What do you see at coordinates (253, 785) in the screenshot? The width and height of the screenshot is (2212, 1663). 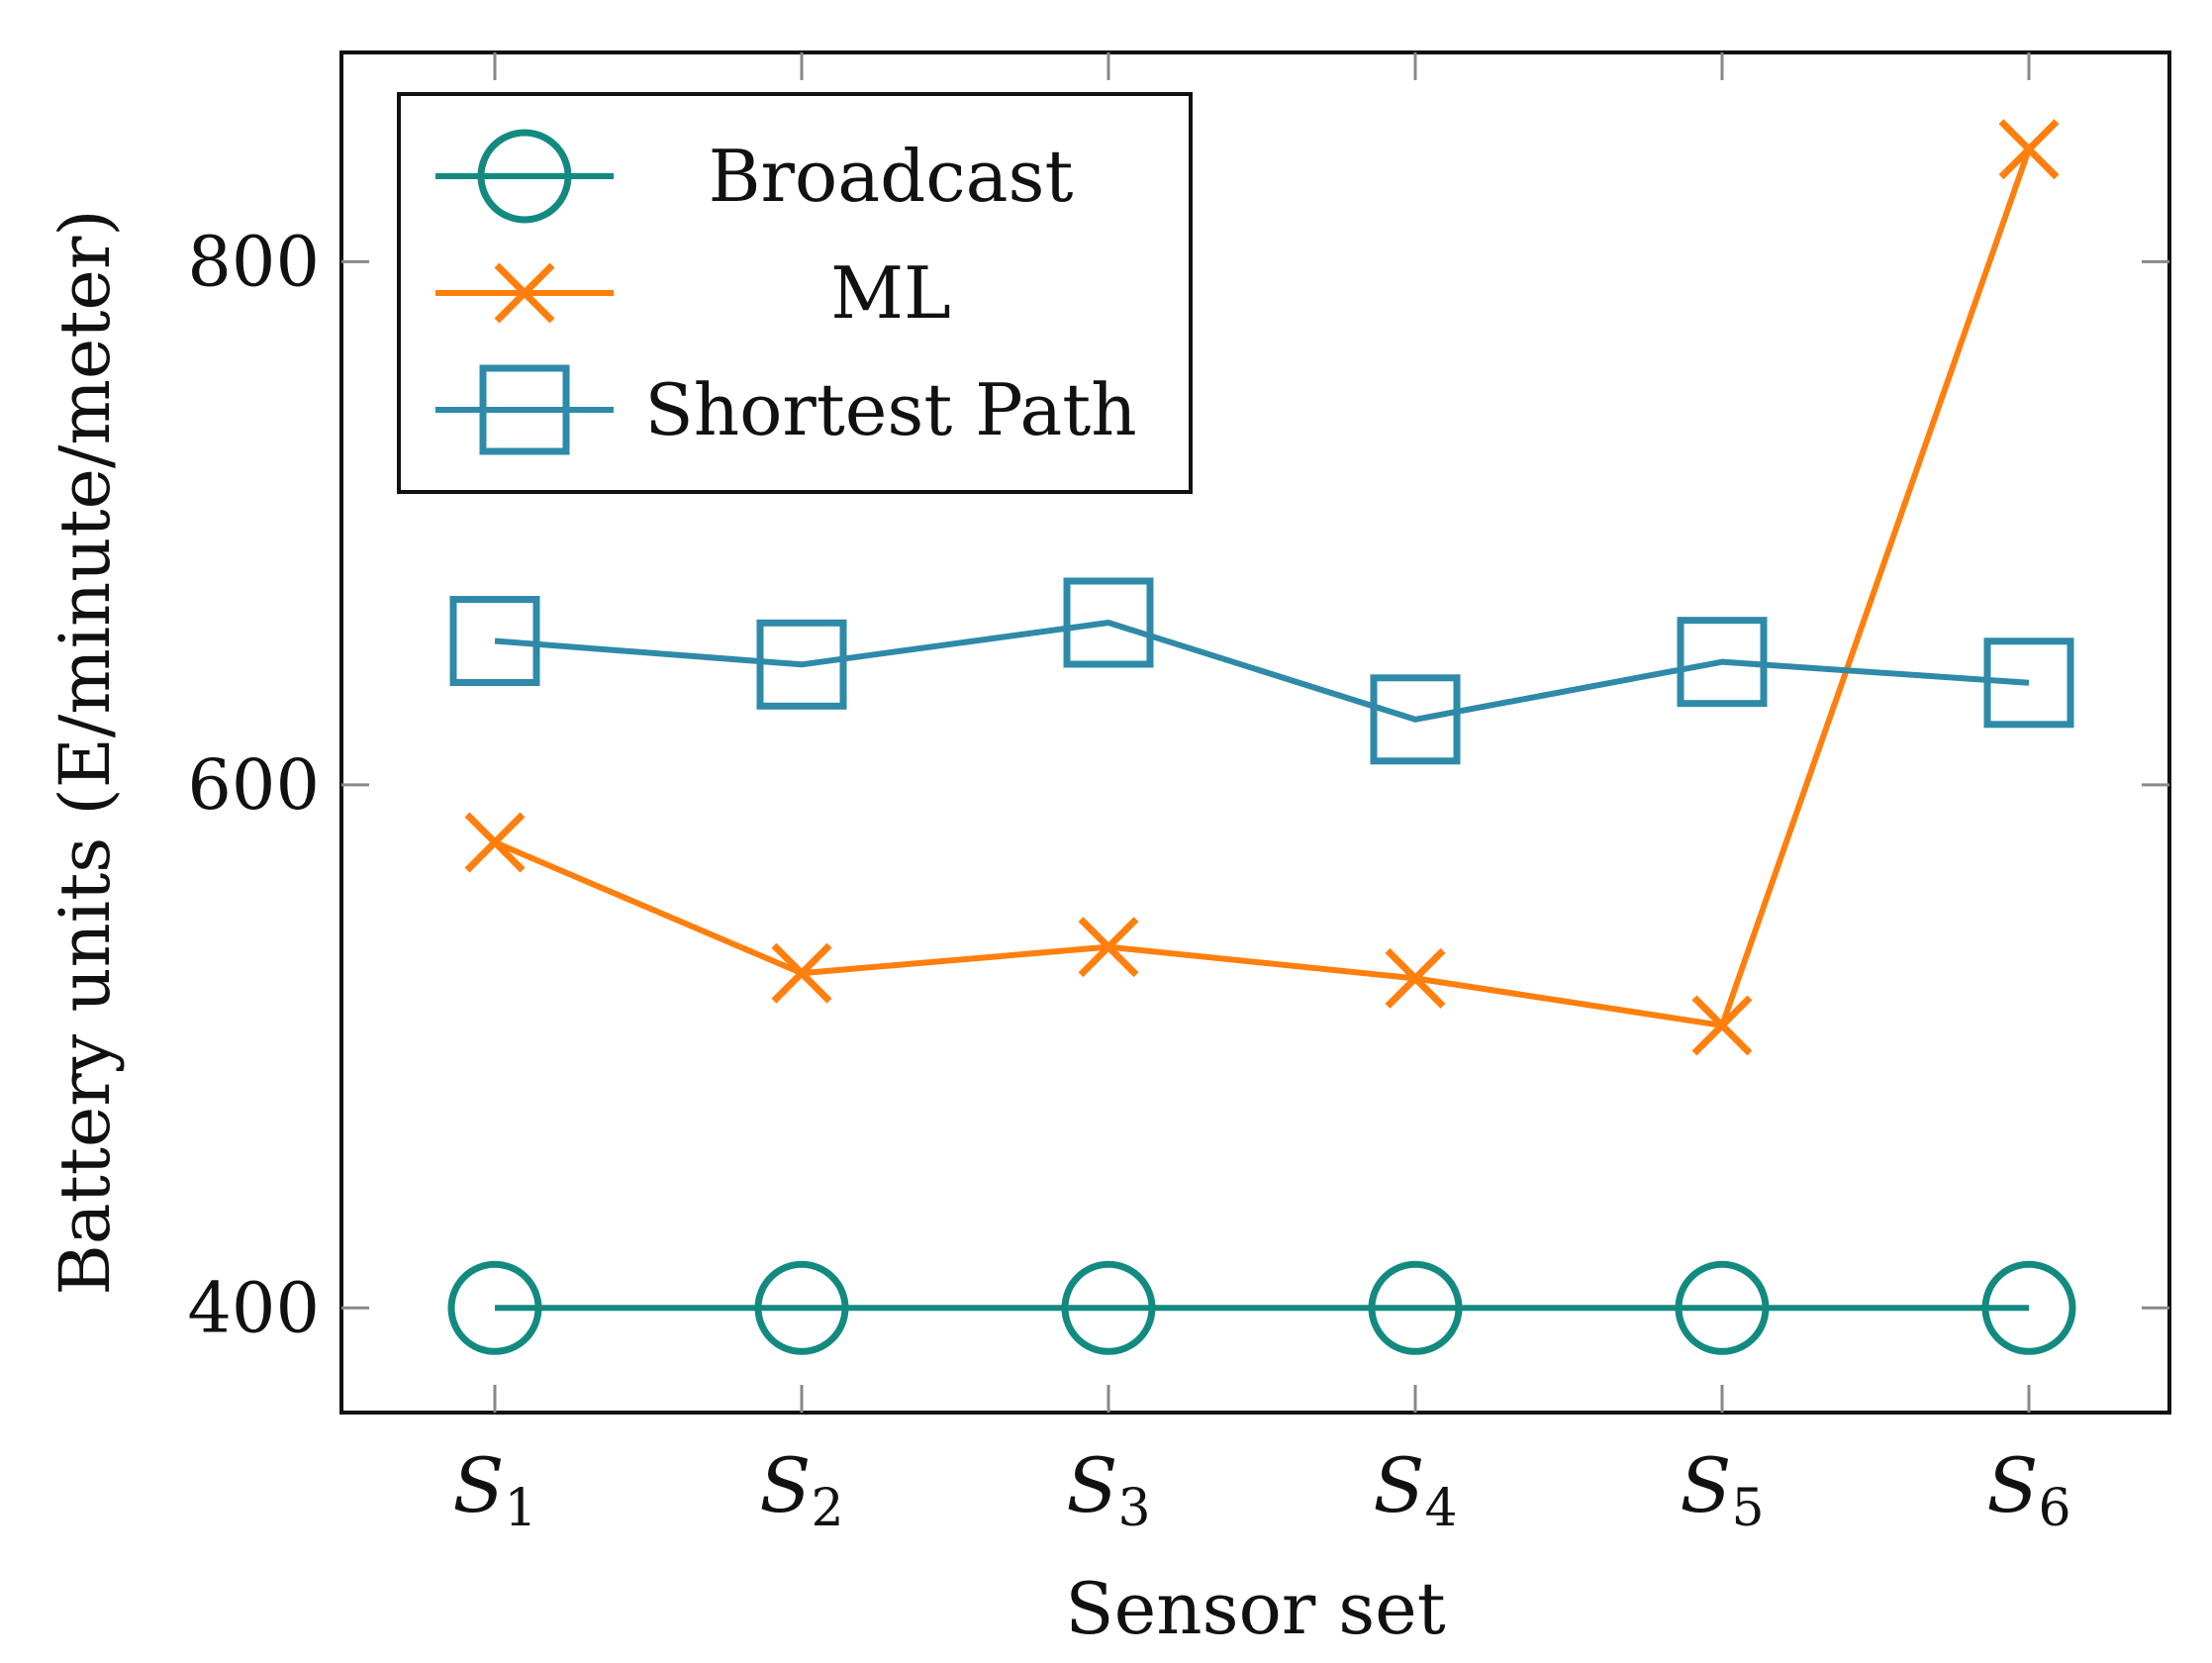 I see `y-tick-label: 600` at bounding box center [253, 785].